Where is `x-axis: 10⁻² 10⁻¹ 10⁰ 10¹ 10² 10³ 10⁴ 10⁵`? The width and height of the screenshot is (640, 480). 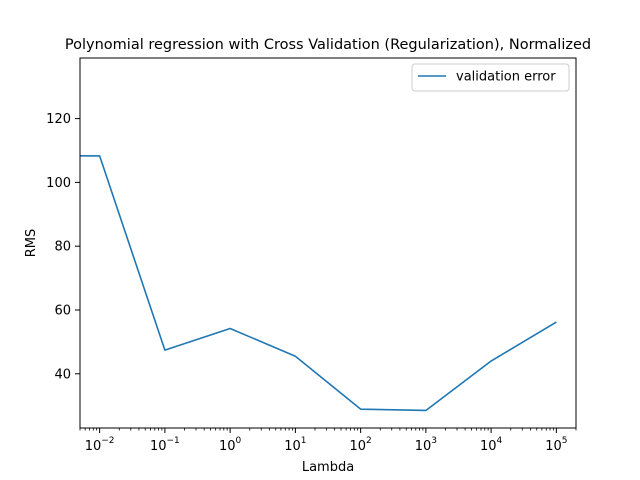
x-axis: 10⁻² 10⁻¹ 10⁰ 10¹ 10² 10³ 10⁴ 10⁵ is located at coordinates (328, 441).